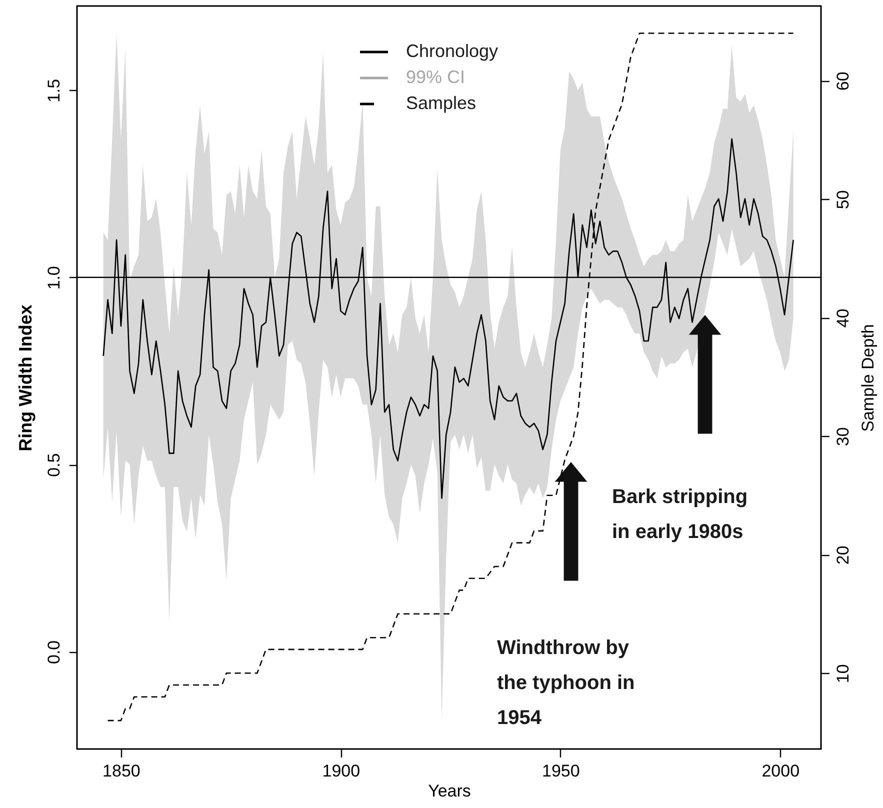 The width and height of the screenshot is (883, 808). What do you see at coordinates (781, 771) in the screenshot?
I see `x-tick-label: 2000` at bounding box center [781, 771].